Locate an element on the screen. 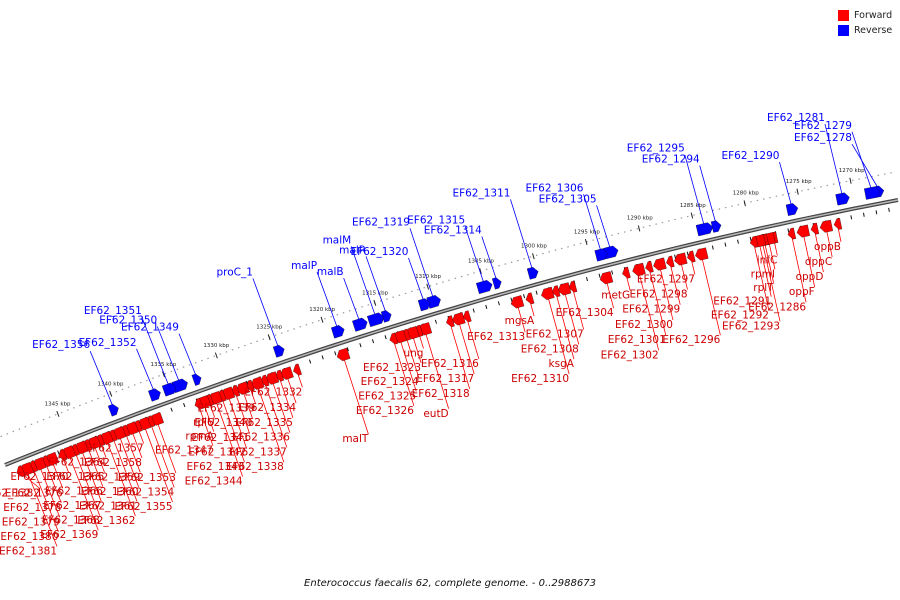 The width and height of the screenshot is (900, 600). kbp-tick-label: 1285 kbp is located at coordinates (693, 206).